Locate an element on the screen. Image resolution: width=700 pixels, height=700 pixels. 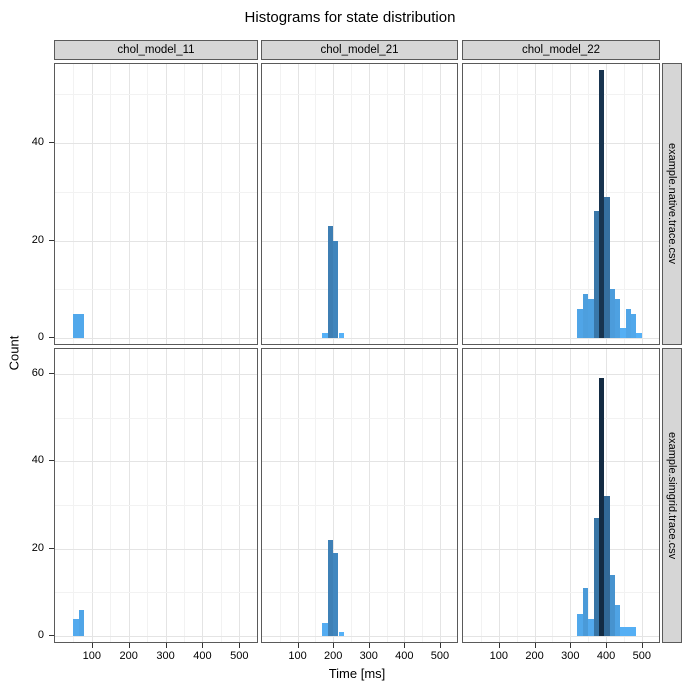
panel-chol_model_22-row1 is located at coordinates (561, 495).